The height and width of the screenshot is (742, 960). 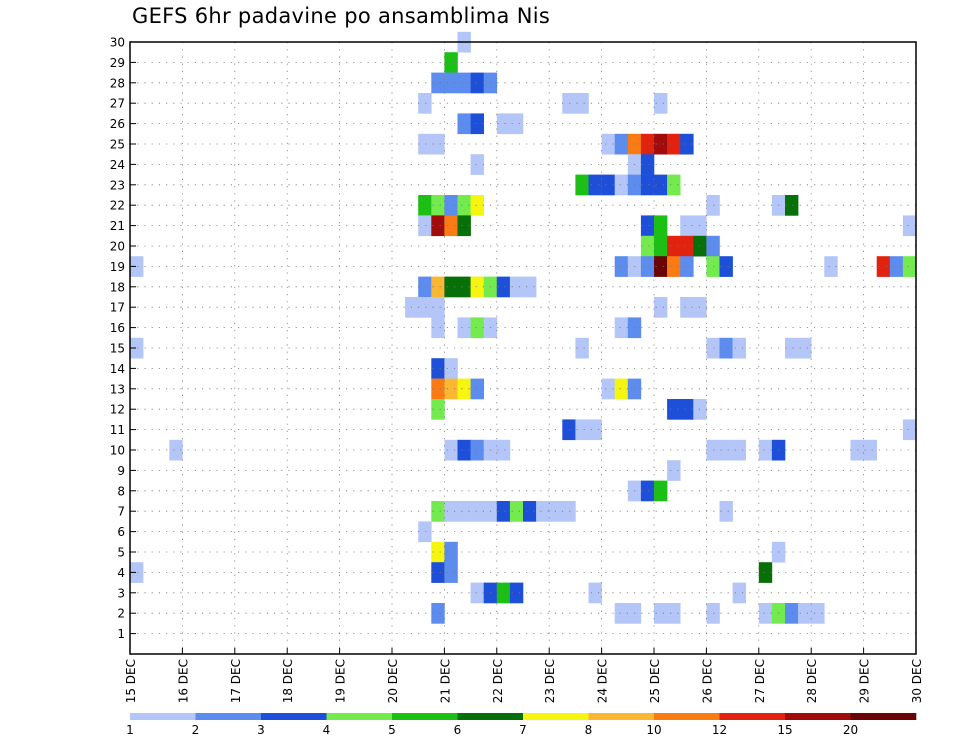 What do you see at coordinates (196, 730) in the screenshot?
I see `legend-label-2: 2` at bounding box center [196, 730].